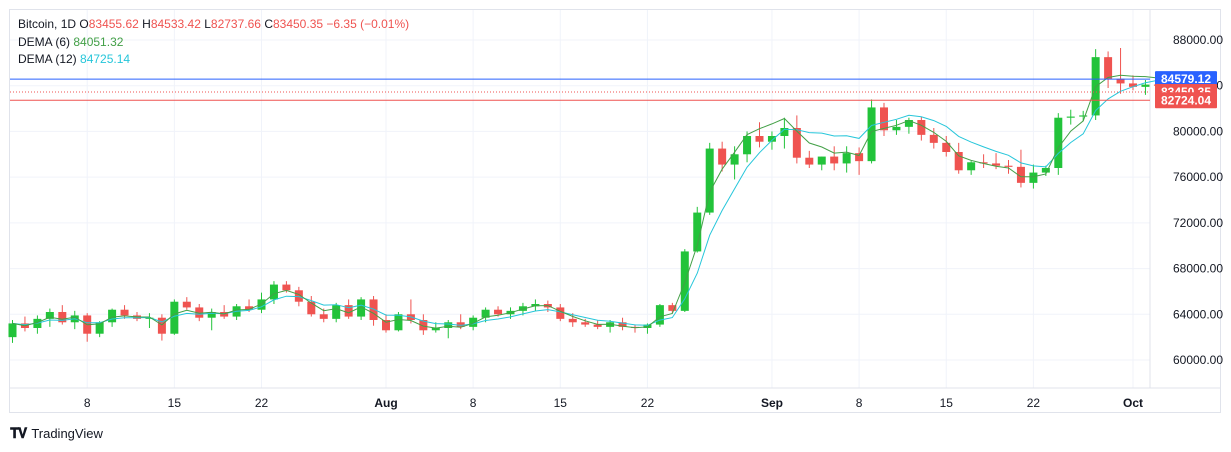 This screenshot has width=1231, height=452. What do you see at coordinates (175, 24) in the screenshot?
I see `legend-high: 84533.42` at bounding box center [175, 24].